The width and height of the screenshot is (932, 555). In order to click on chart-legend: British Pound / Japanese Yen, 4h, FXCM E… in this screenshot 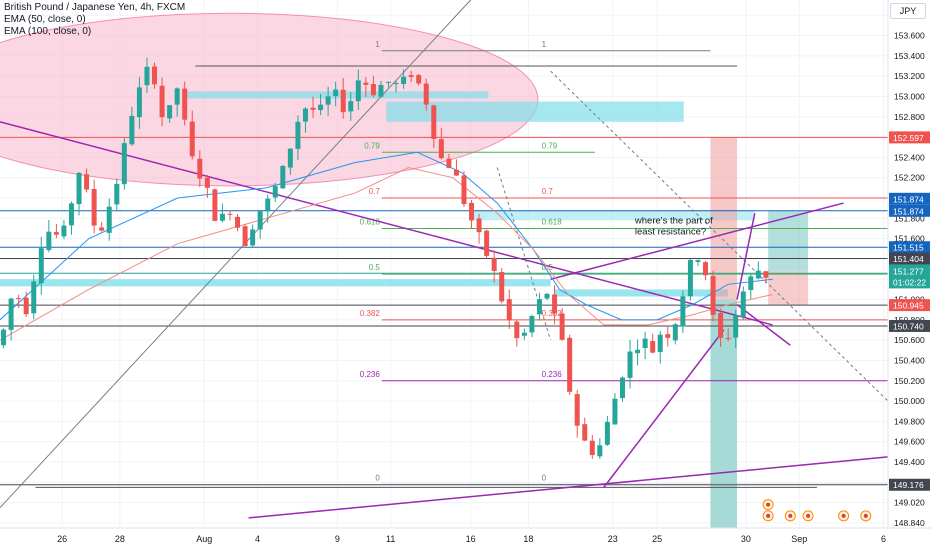, I will do `click(94, 20)`.